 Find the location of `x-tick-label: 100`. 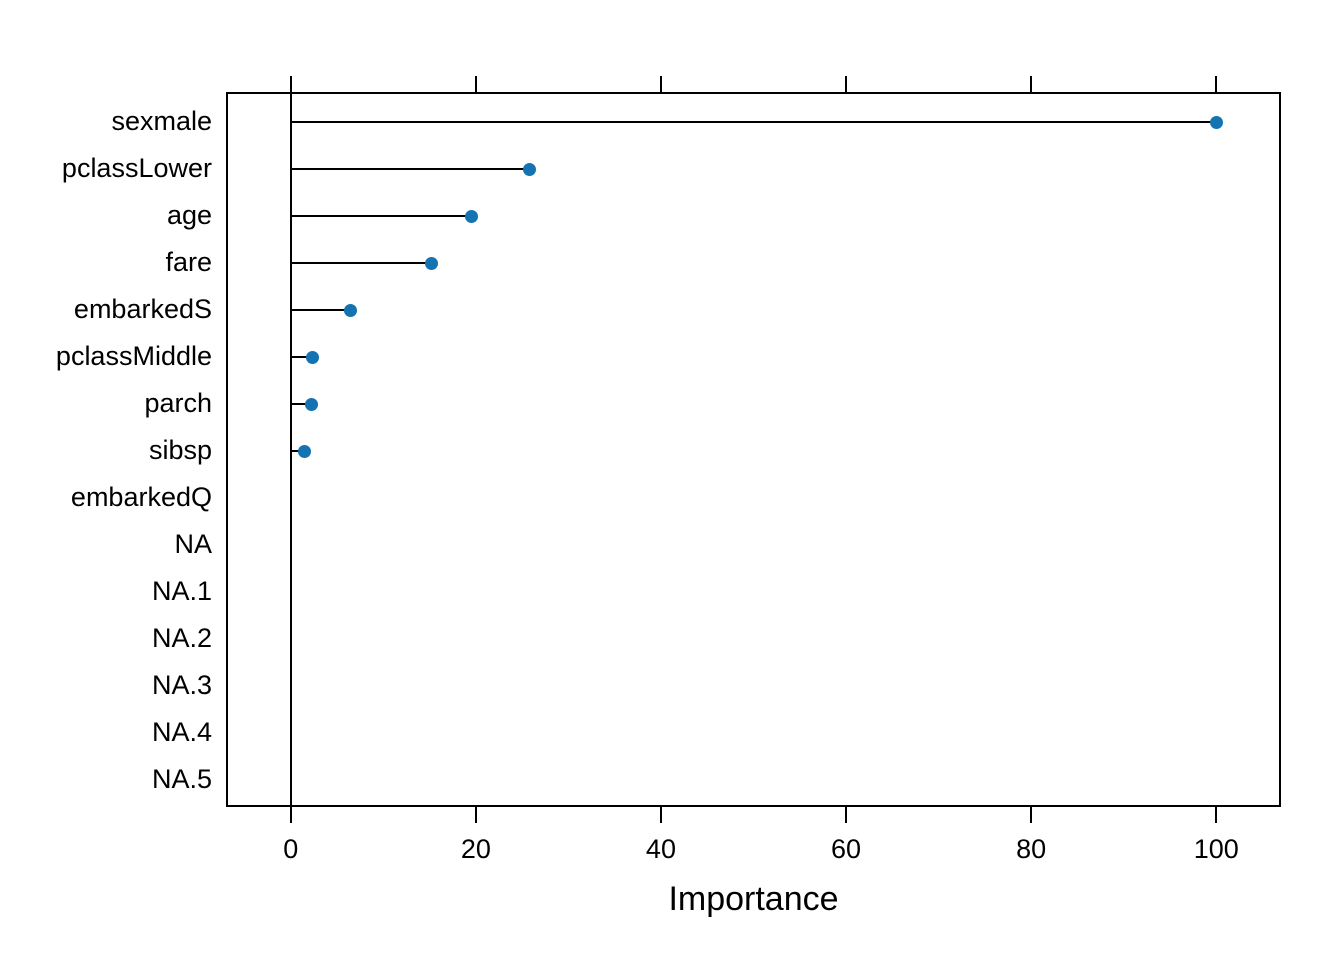

x-tick-label: 100 is located at coordinates (1216, 849).